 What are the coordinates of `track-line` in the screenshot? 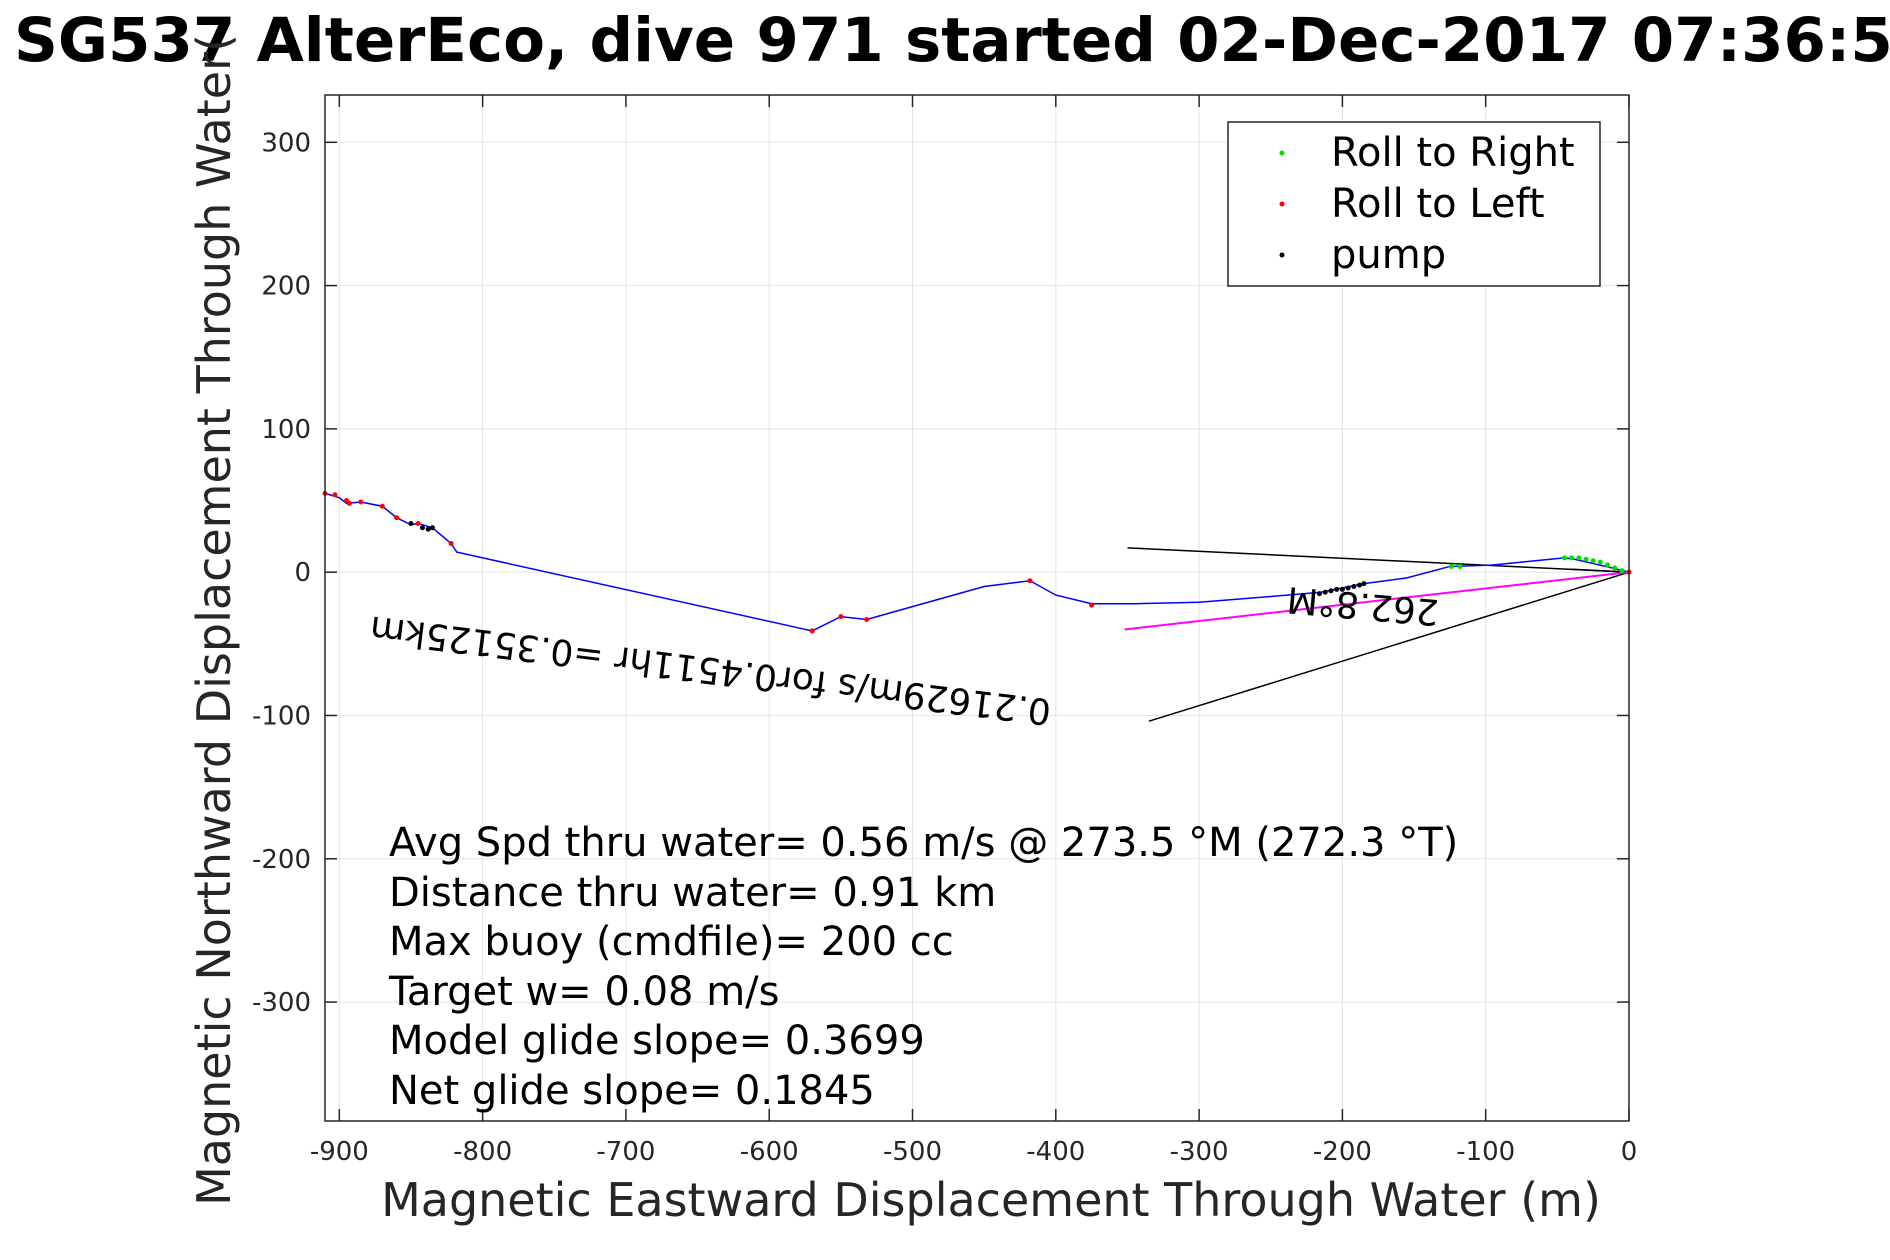 It's located at (977, 562).